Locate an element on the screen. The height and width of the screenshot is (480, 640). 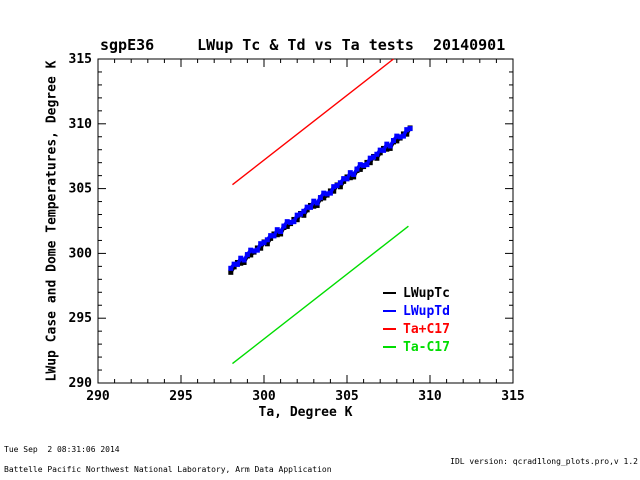
legend-item-ta-minus-c17: Ta-C17 is located at coordinates (416, 347).